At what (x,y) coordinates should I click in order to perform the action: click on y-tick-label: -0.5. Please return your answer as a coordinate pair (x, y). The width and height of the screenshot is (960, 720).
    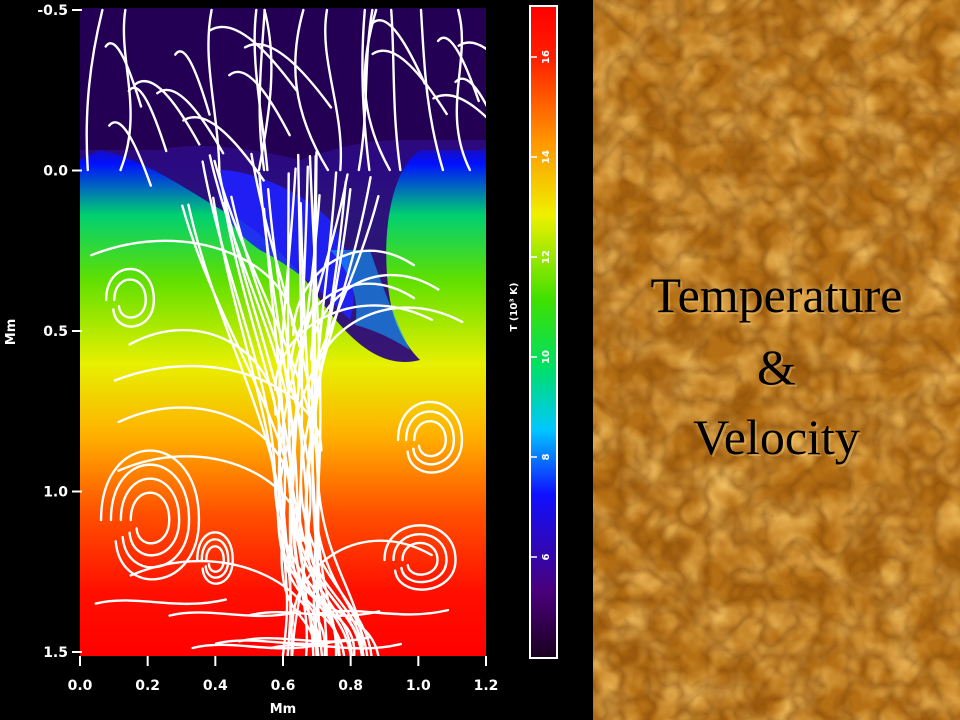
    Looking at the image, I should click on (52, 11).